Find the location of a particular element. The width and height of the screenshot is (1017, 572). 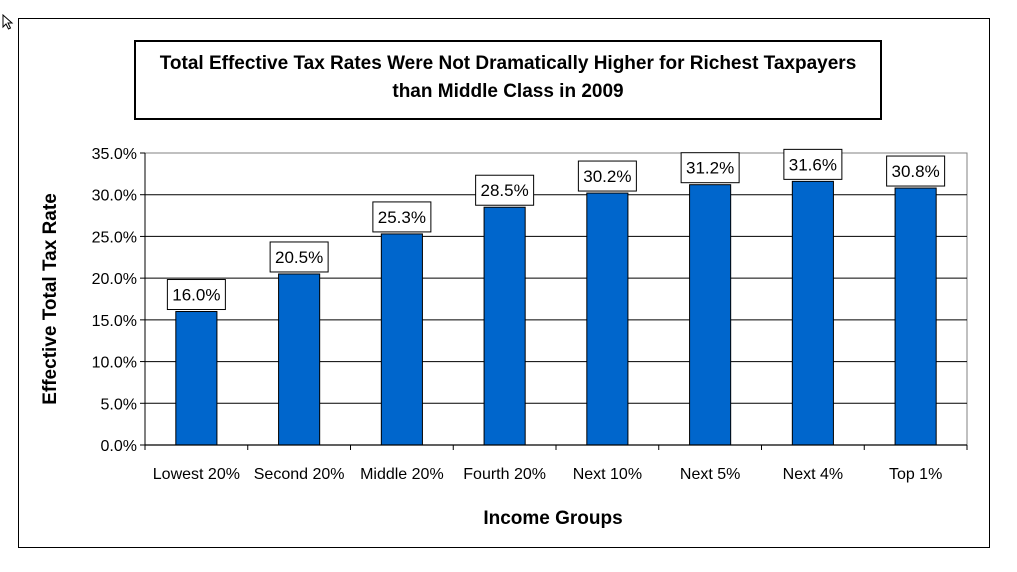

y-tick-label: 0.0% is located at coordinates (119, 446).